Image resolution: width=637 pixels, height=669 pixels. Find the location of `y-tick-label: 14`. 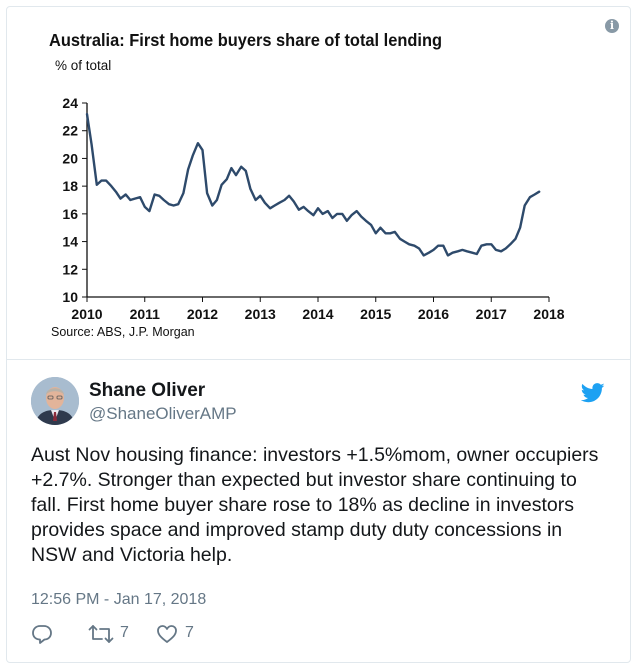

y-tick-label: 14 is located at coordinates (70, 242).